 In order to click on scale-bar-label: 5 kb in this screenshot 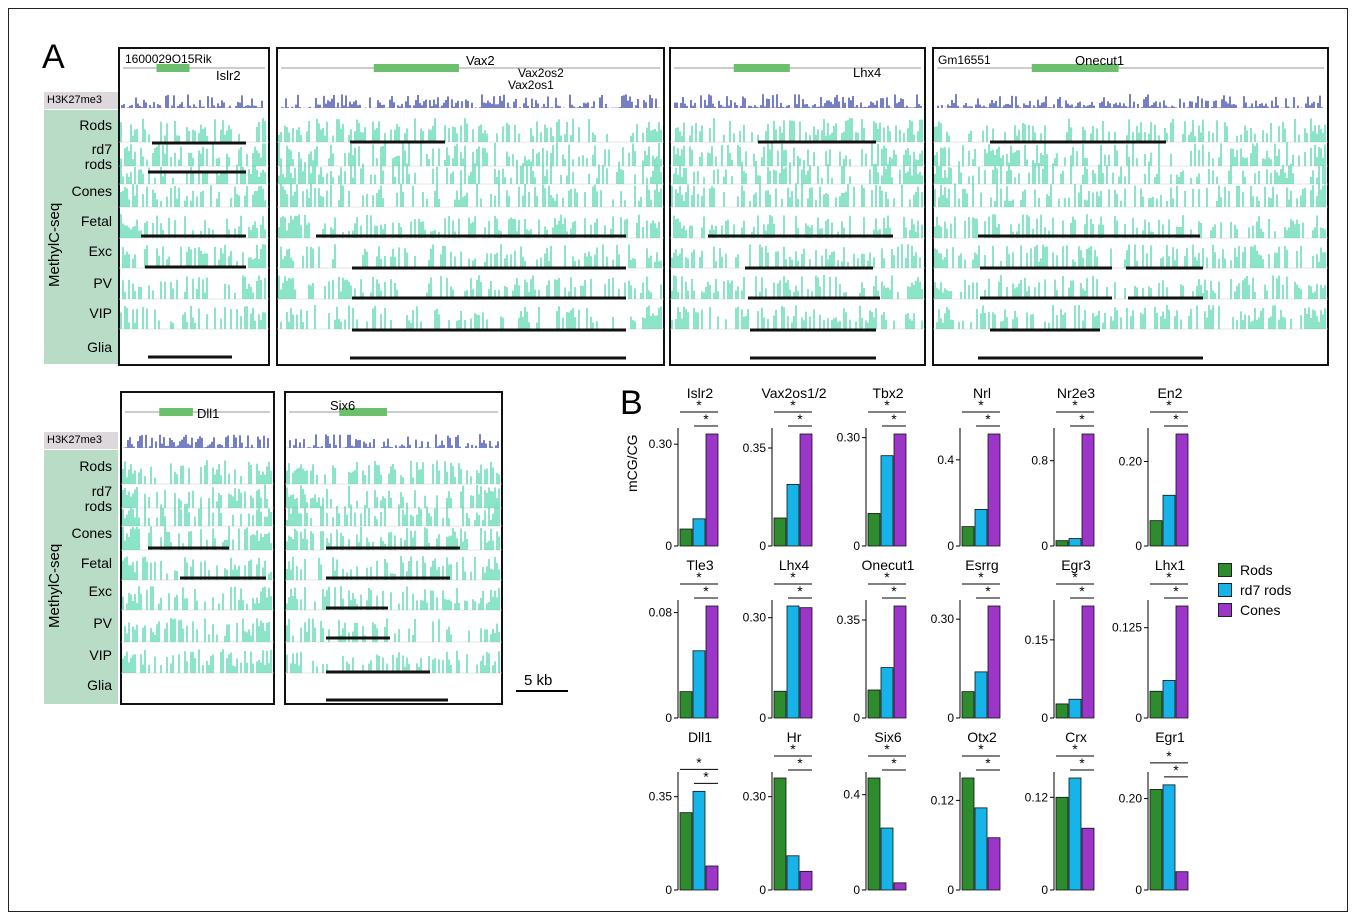, I will do `click(538, 680)`.